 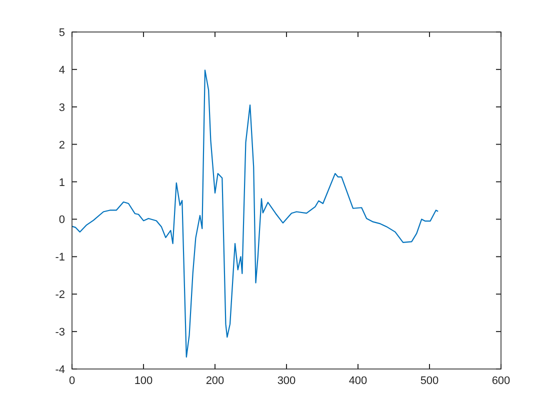 I want to click on y-tick-label: 5, so click(x=61, y=33).